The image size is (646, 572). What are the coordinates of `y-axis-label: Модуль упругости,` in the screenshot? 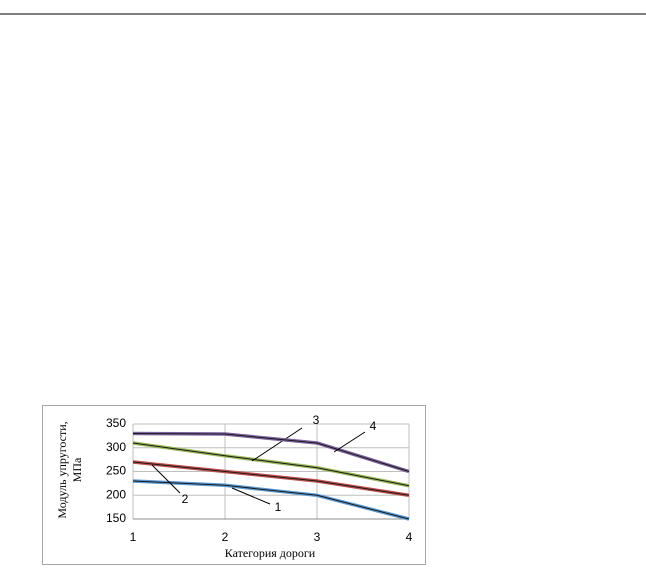 It's located at (62, 469).